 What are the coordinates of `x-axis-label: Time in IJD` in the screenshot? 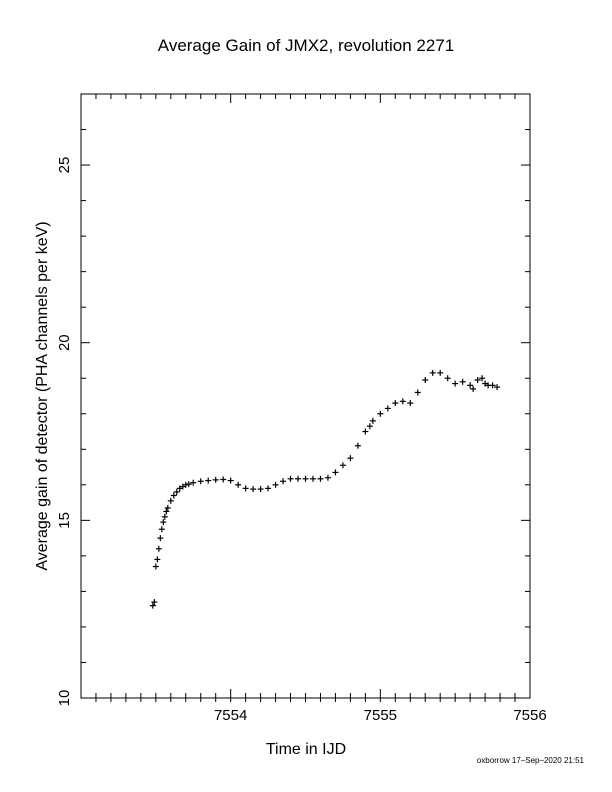 It's located at (306, 749).